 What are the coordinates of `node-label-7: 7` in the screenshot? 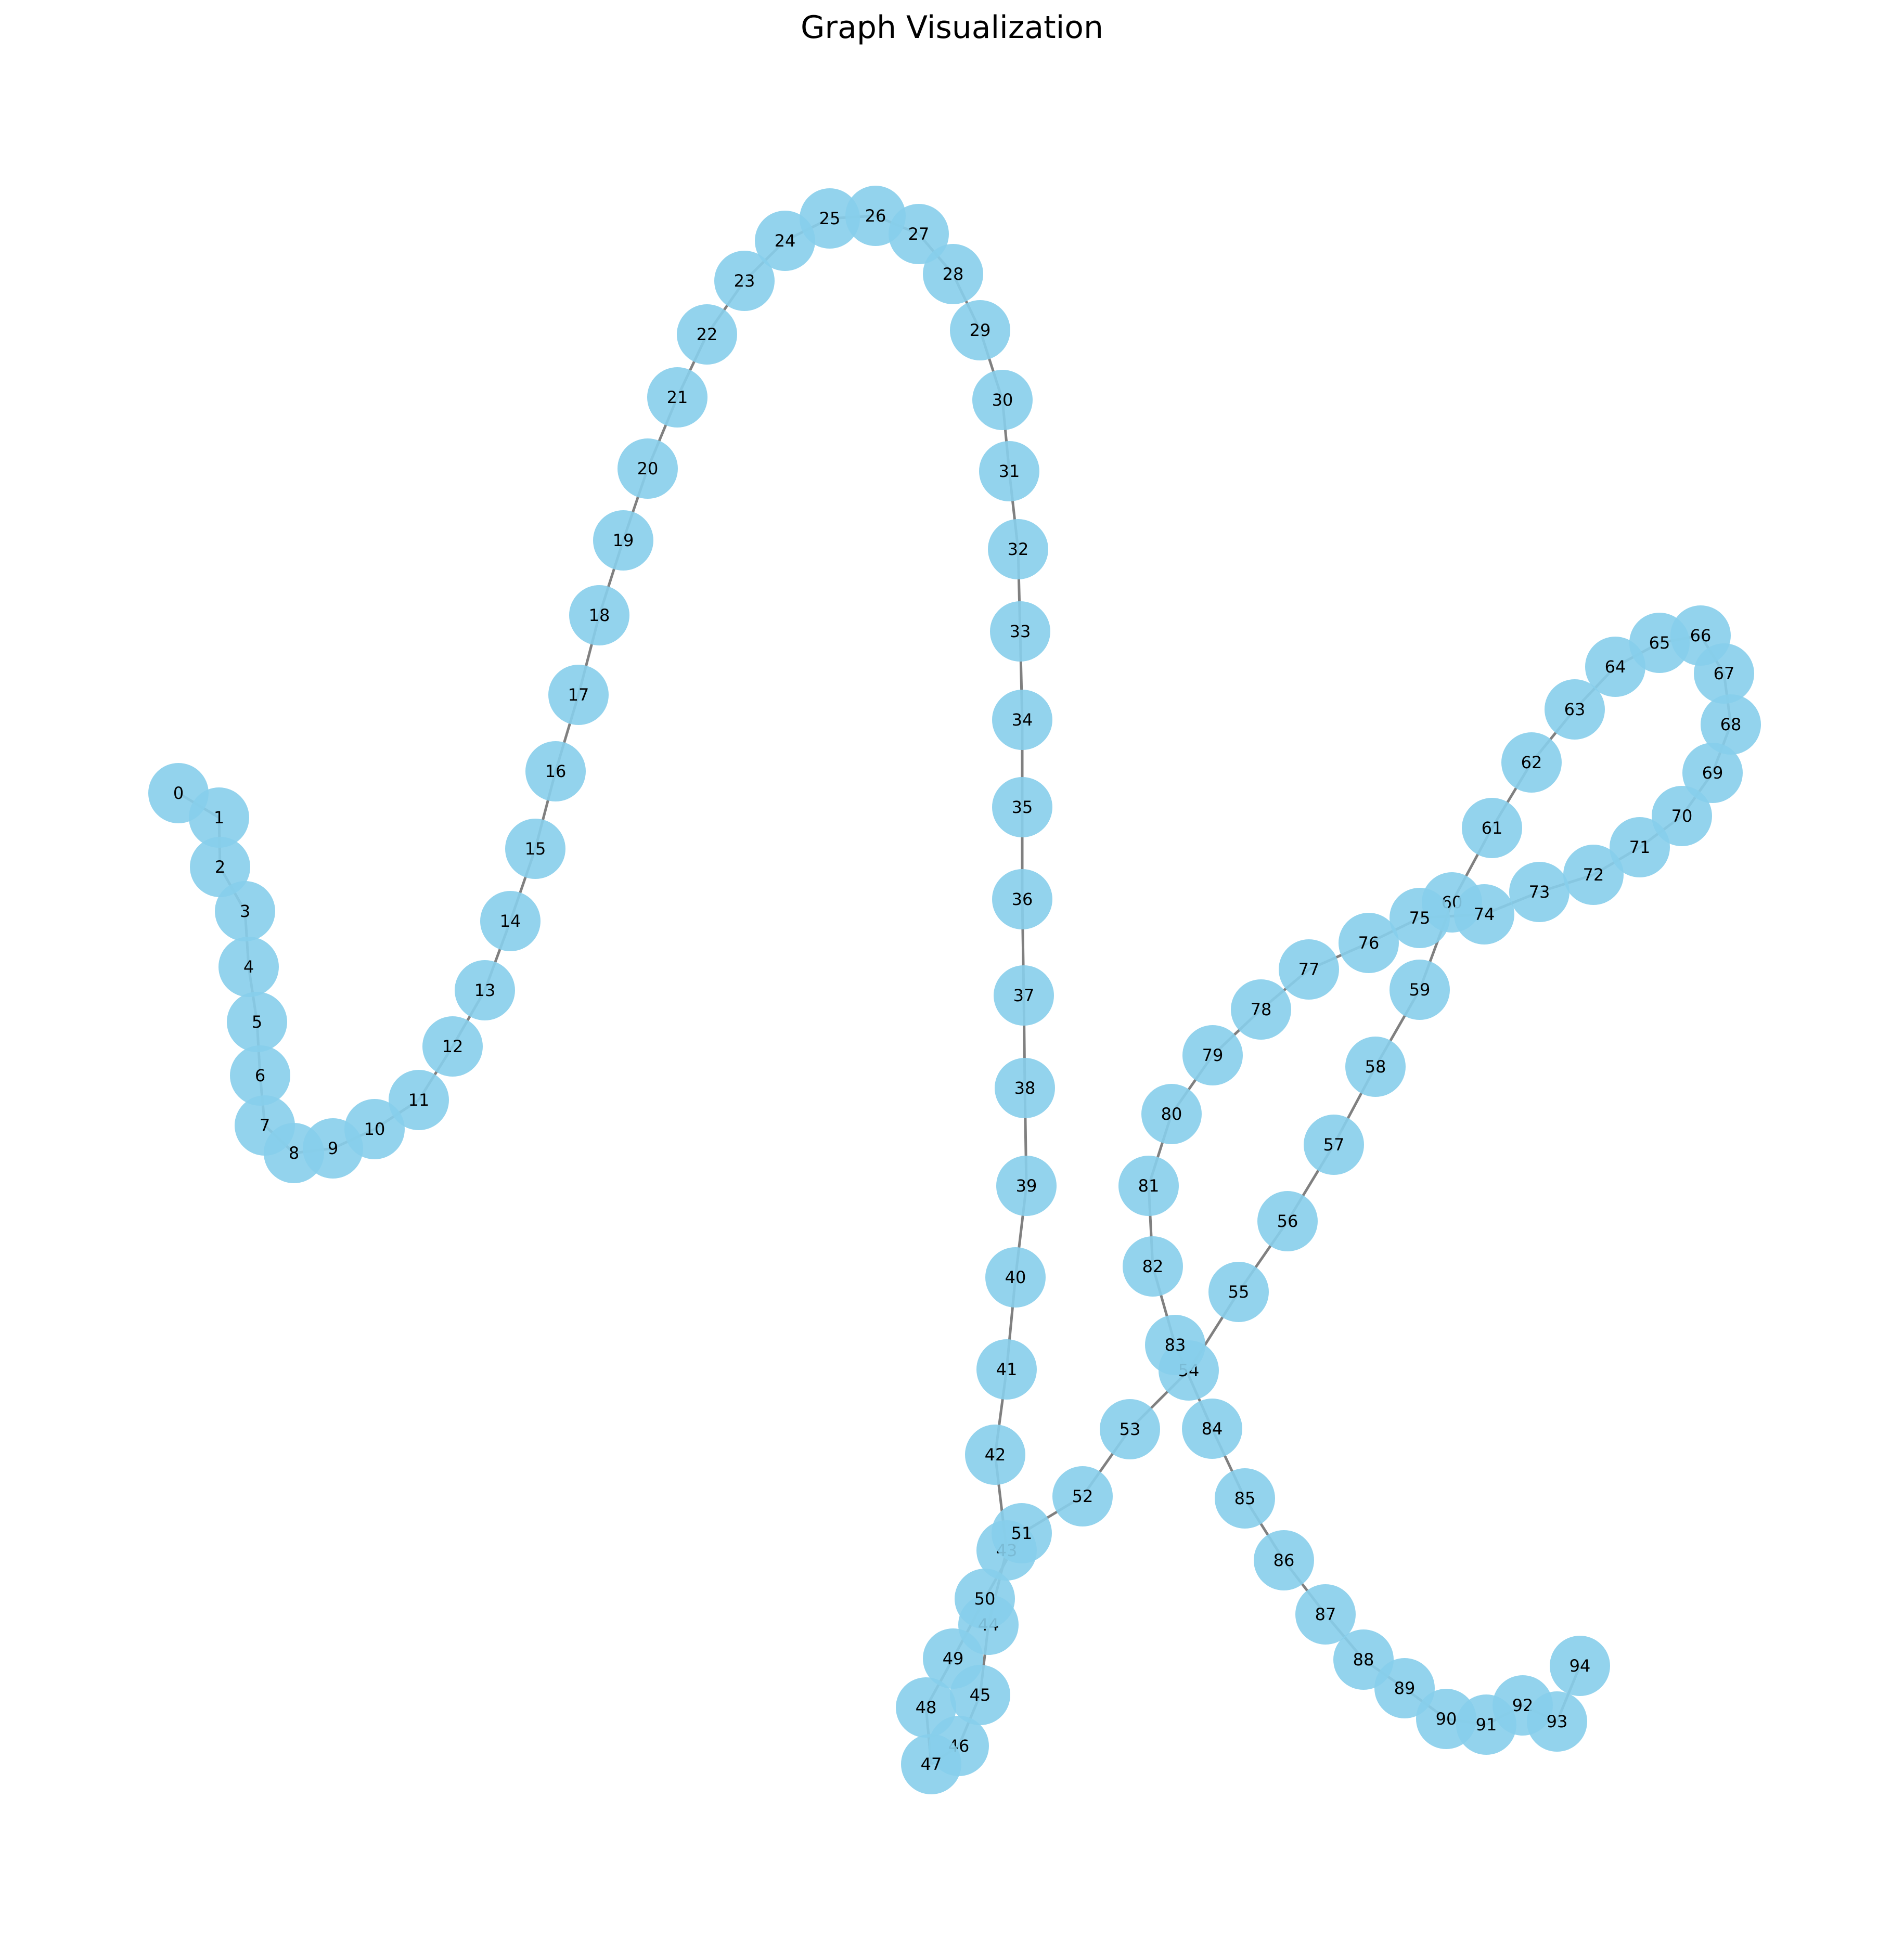 It's located at (265, 1125).